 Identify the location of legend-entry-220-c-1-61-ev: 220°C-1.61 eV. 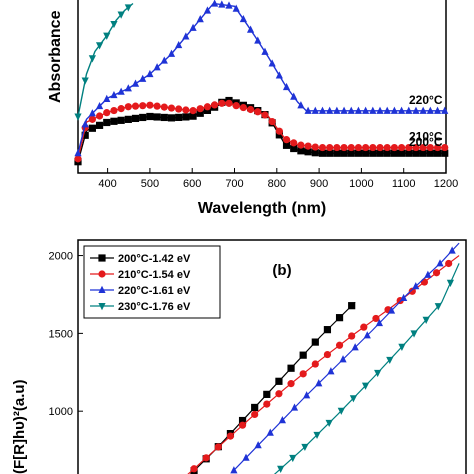
(140, 291).